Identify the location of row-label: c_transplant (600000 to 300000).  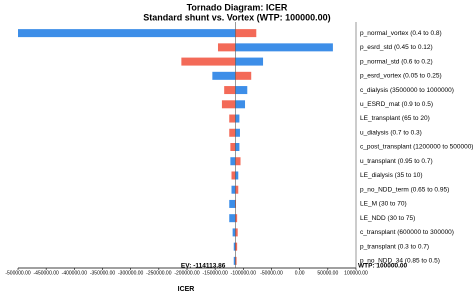
(407, 232).